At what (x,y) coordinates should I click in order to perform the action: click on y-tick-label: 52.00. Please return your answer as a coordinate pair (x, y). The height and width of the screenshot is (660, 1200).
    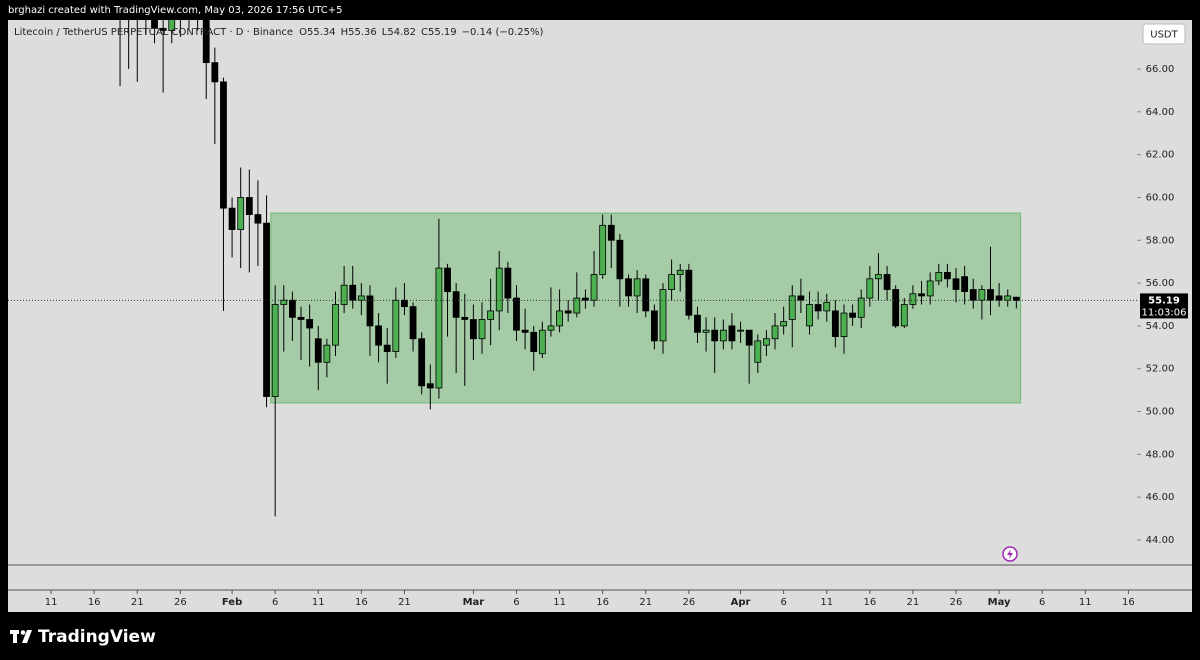
    Looking at the image, I should click on (1160, 369).